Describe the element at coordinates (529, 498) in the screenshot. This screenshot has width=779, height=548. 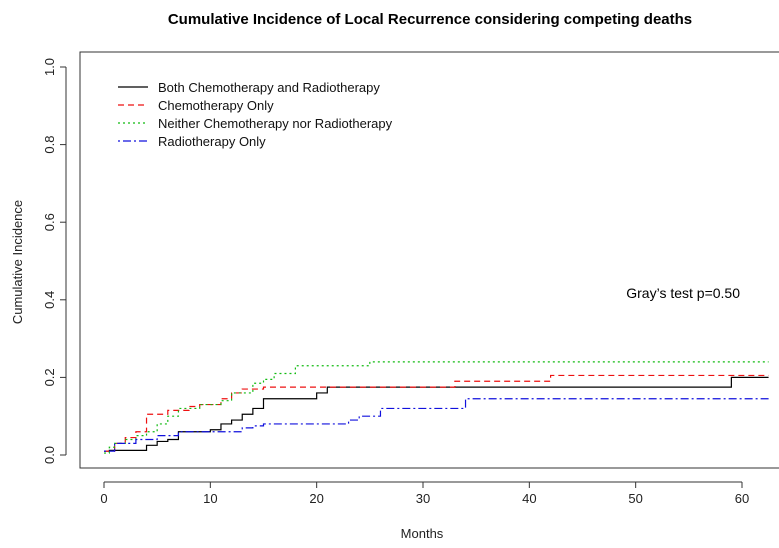
I see `x-tick-label: 40` at that location.